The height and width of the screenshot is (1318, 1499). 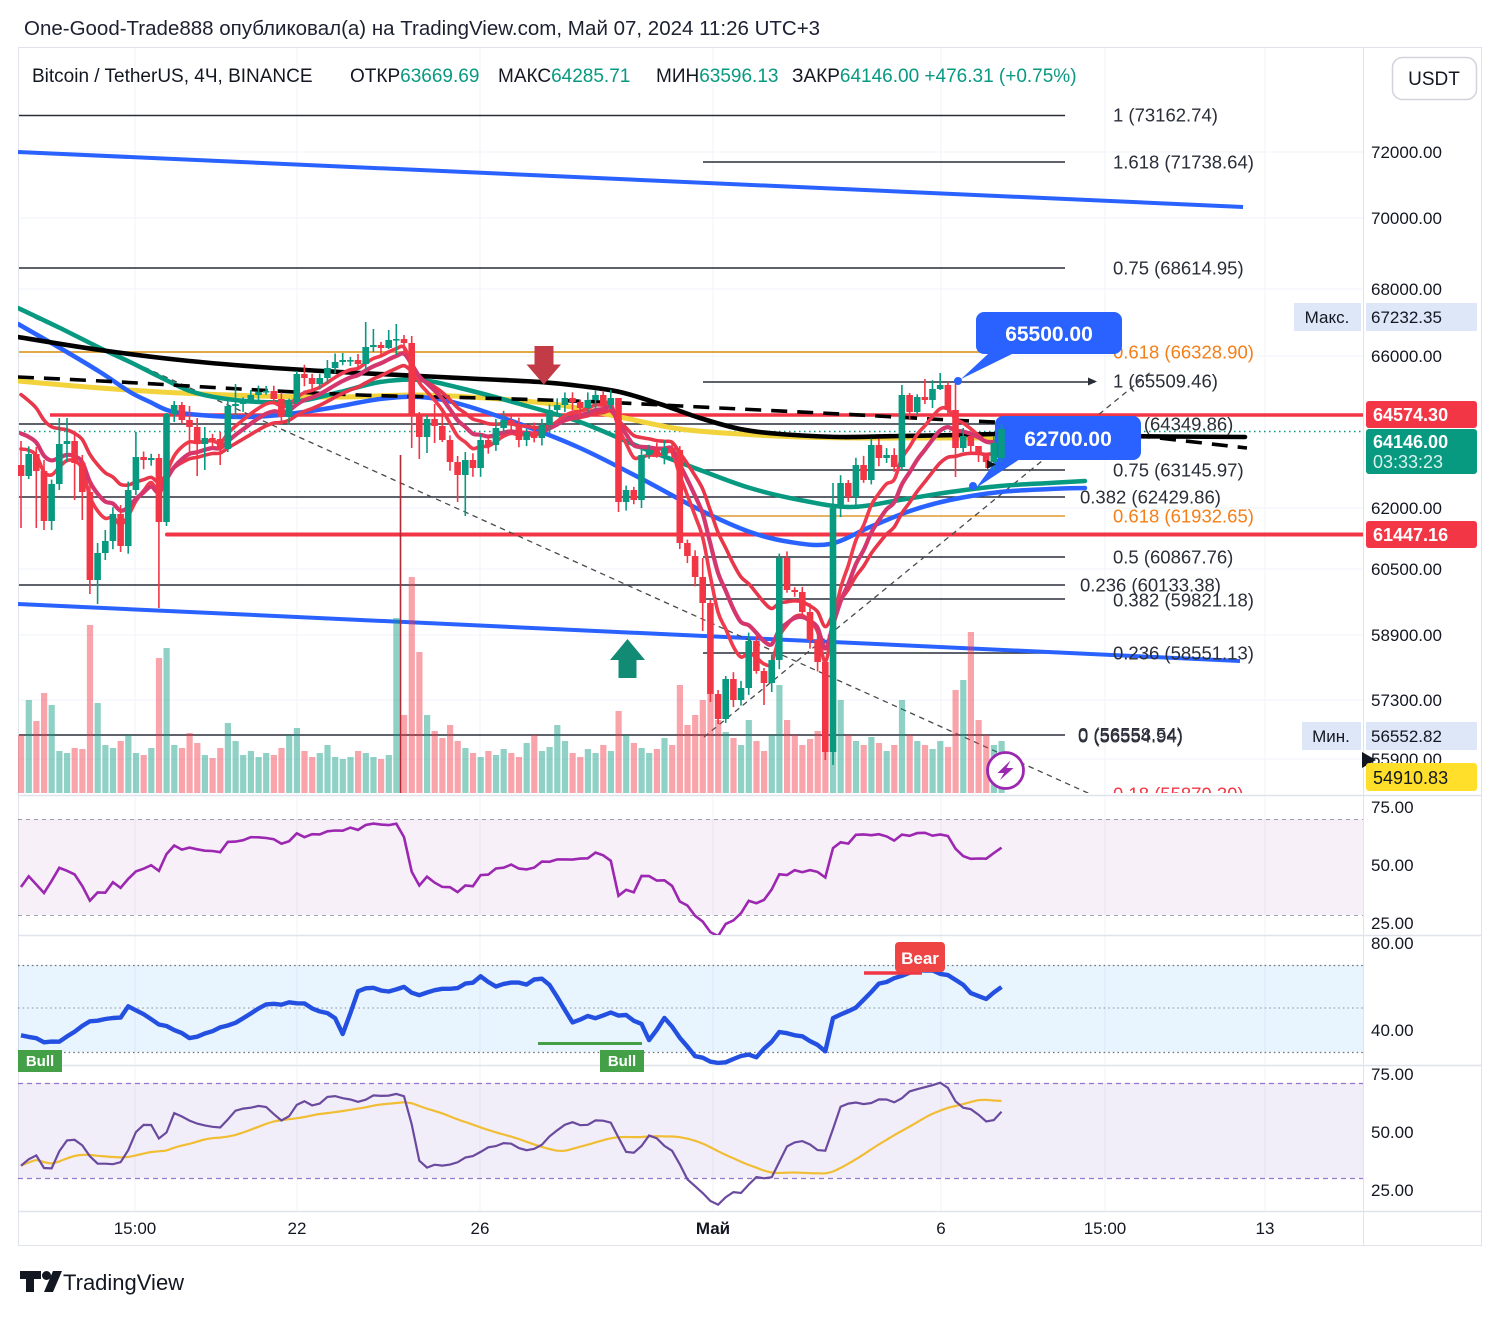 What do you see at coordinates (1392, 1030) in the screenshot?
I see `svg-text: 40.00` at bounding box center [1392, 1030].